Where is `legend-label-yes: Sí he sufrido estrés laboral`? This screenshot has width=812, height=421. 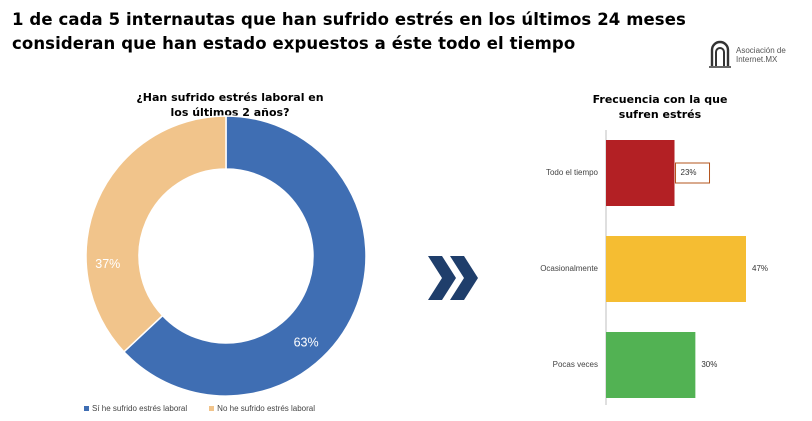 legend-label-yes: Sí he sufrido estrés laboral is located at coordinates (140, 408).